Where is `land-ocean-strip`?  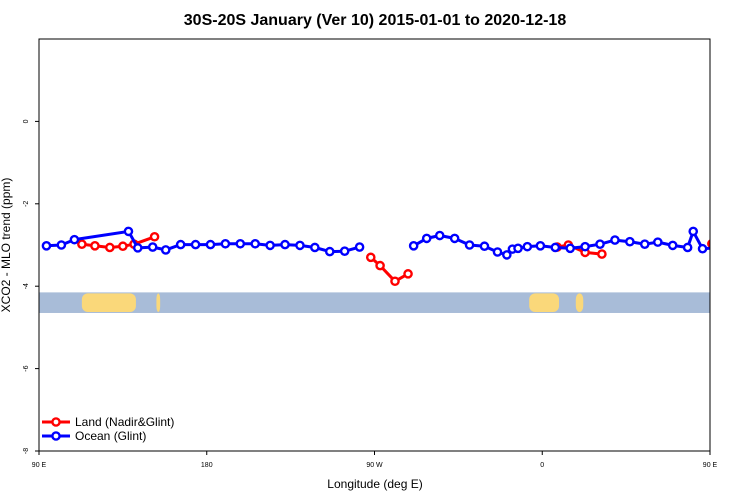
land-ocean-strip is located at coordinates (394, 302).